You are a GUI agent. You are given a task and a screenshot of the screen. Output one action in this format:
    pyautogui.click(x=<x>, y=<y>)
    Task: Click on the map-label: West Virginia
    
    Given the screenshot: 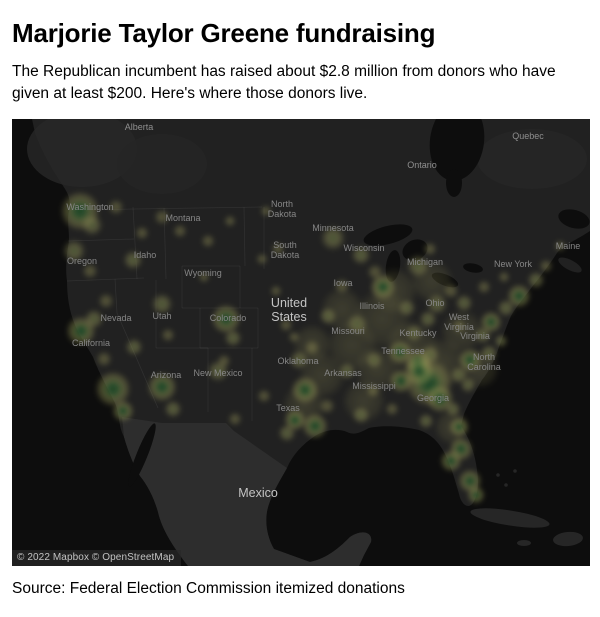 What is the action you would take?
    pyautogui.click(x=459, y=322)
    